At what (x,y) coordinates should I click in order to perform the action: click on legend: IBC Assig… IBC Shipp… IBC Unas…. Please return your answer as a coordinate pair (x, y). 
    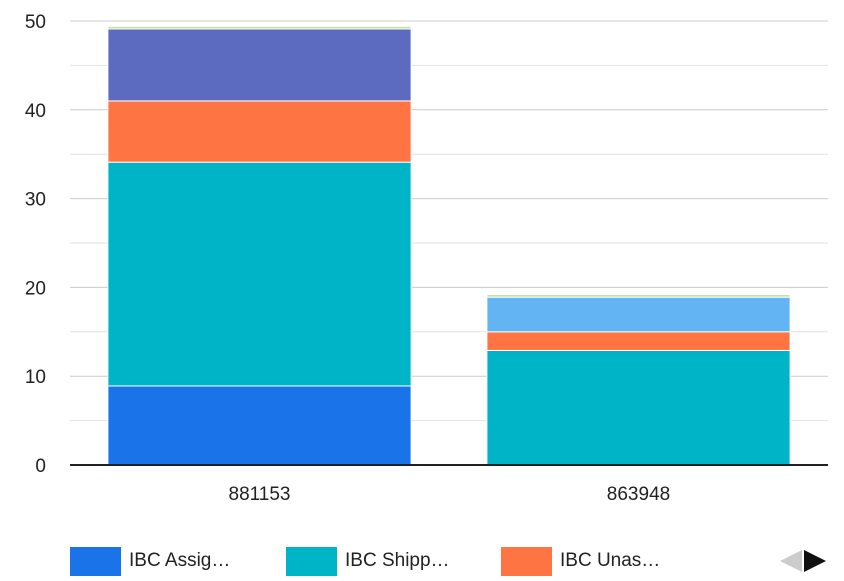
    Looking at the image, I should click on (455, 561).